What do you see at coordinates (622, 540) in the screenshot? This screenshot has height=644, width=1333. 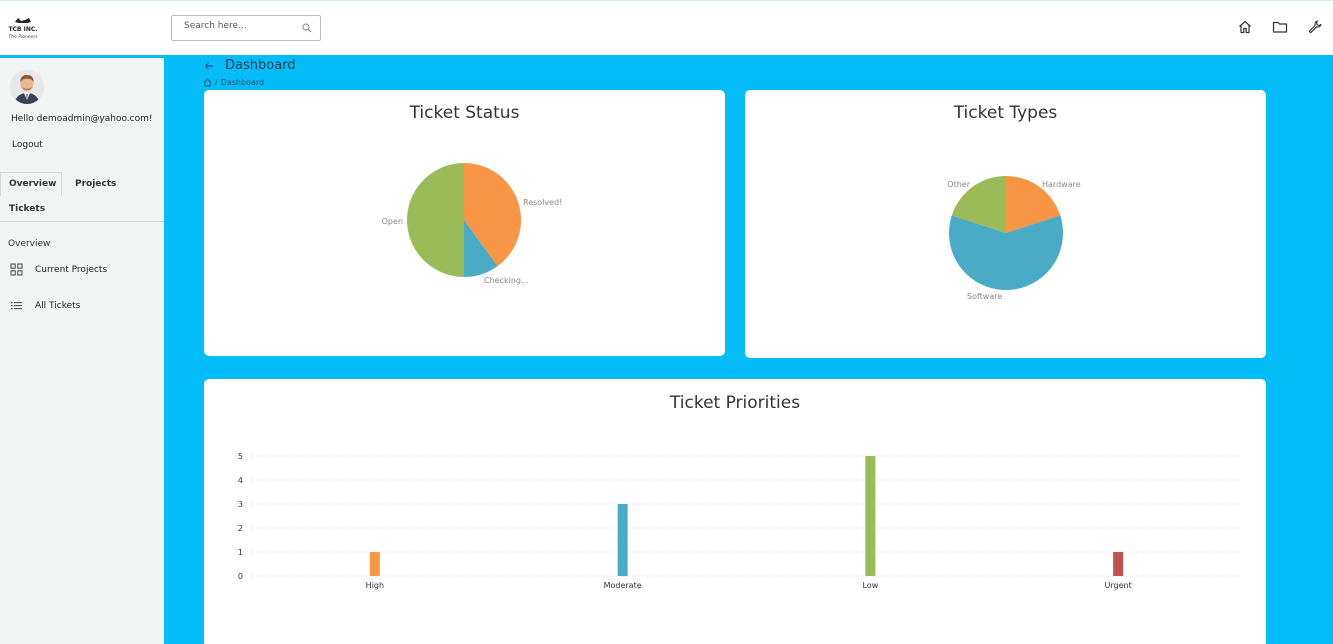 I see `bar-moderate` at bounding box center [622, 540].